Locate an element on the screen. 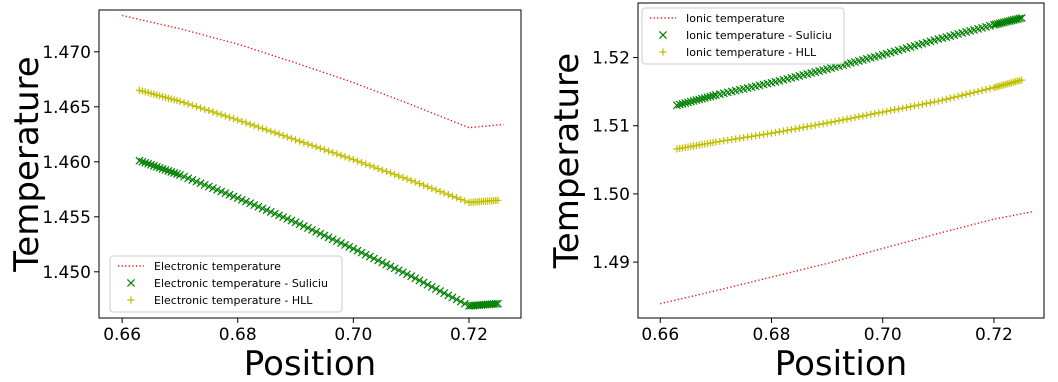 Image resolution: width=1058 pixels, height=382 pixels. y-tick-label: 1.49 is located at coordinates (611, 263).